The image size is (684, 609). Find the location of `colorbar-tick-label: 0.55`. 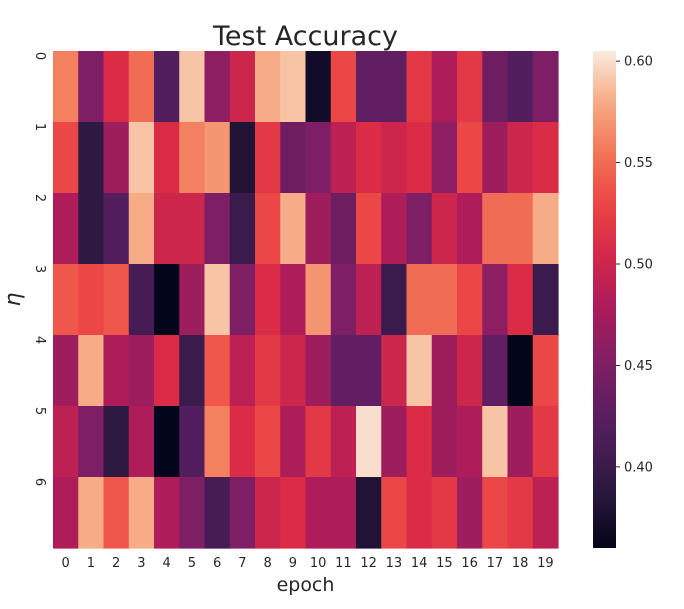

colorbar-tick-label: 0.55 is located at coordinates (638, 163).